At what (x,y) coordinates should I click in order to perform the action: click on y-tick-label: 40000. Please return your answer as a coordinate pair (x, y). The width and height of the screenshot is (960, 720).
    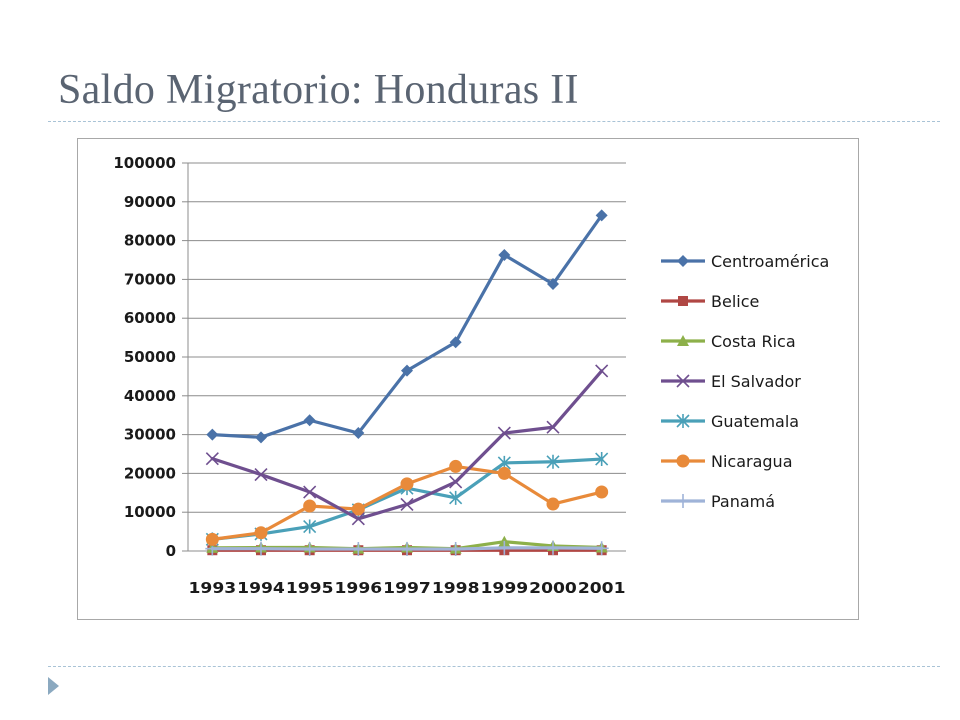
    Looking at the image, I should click on (150, 396).